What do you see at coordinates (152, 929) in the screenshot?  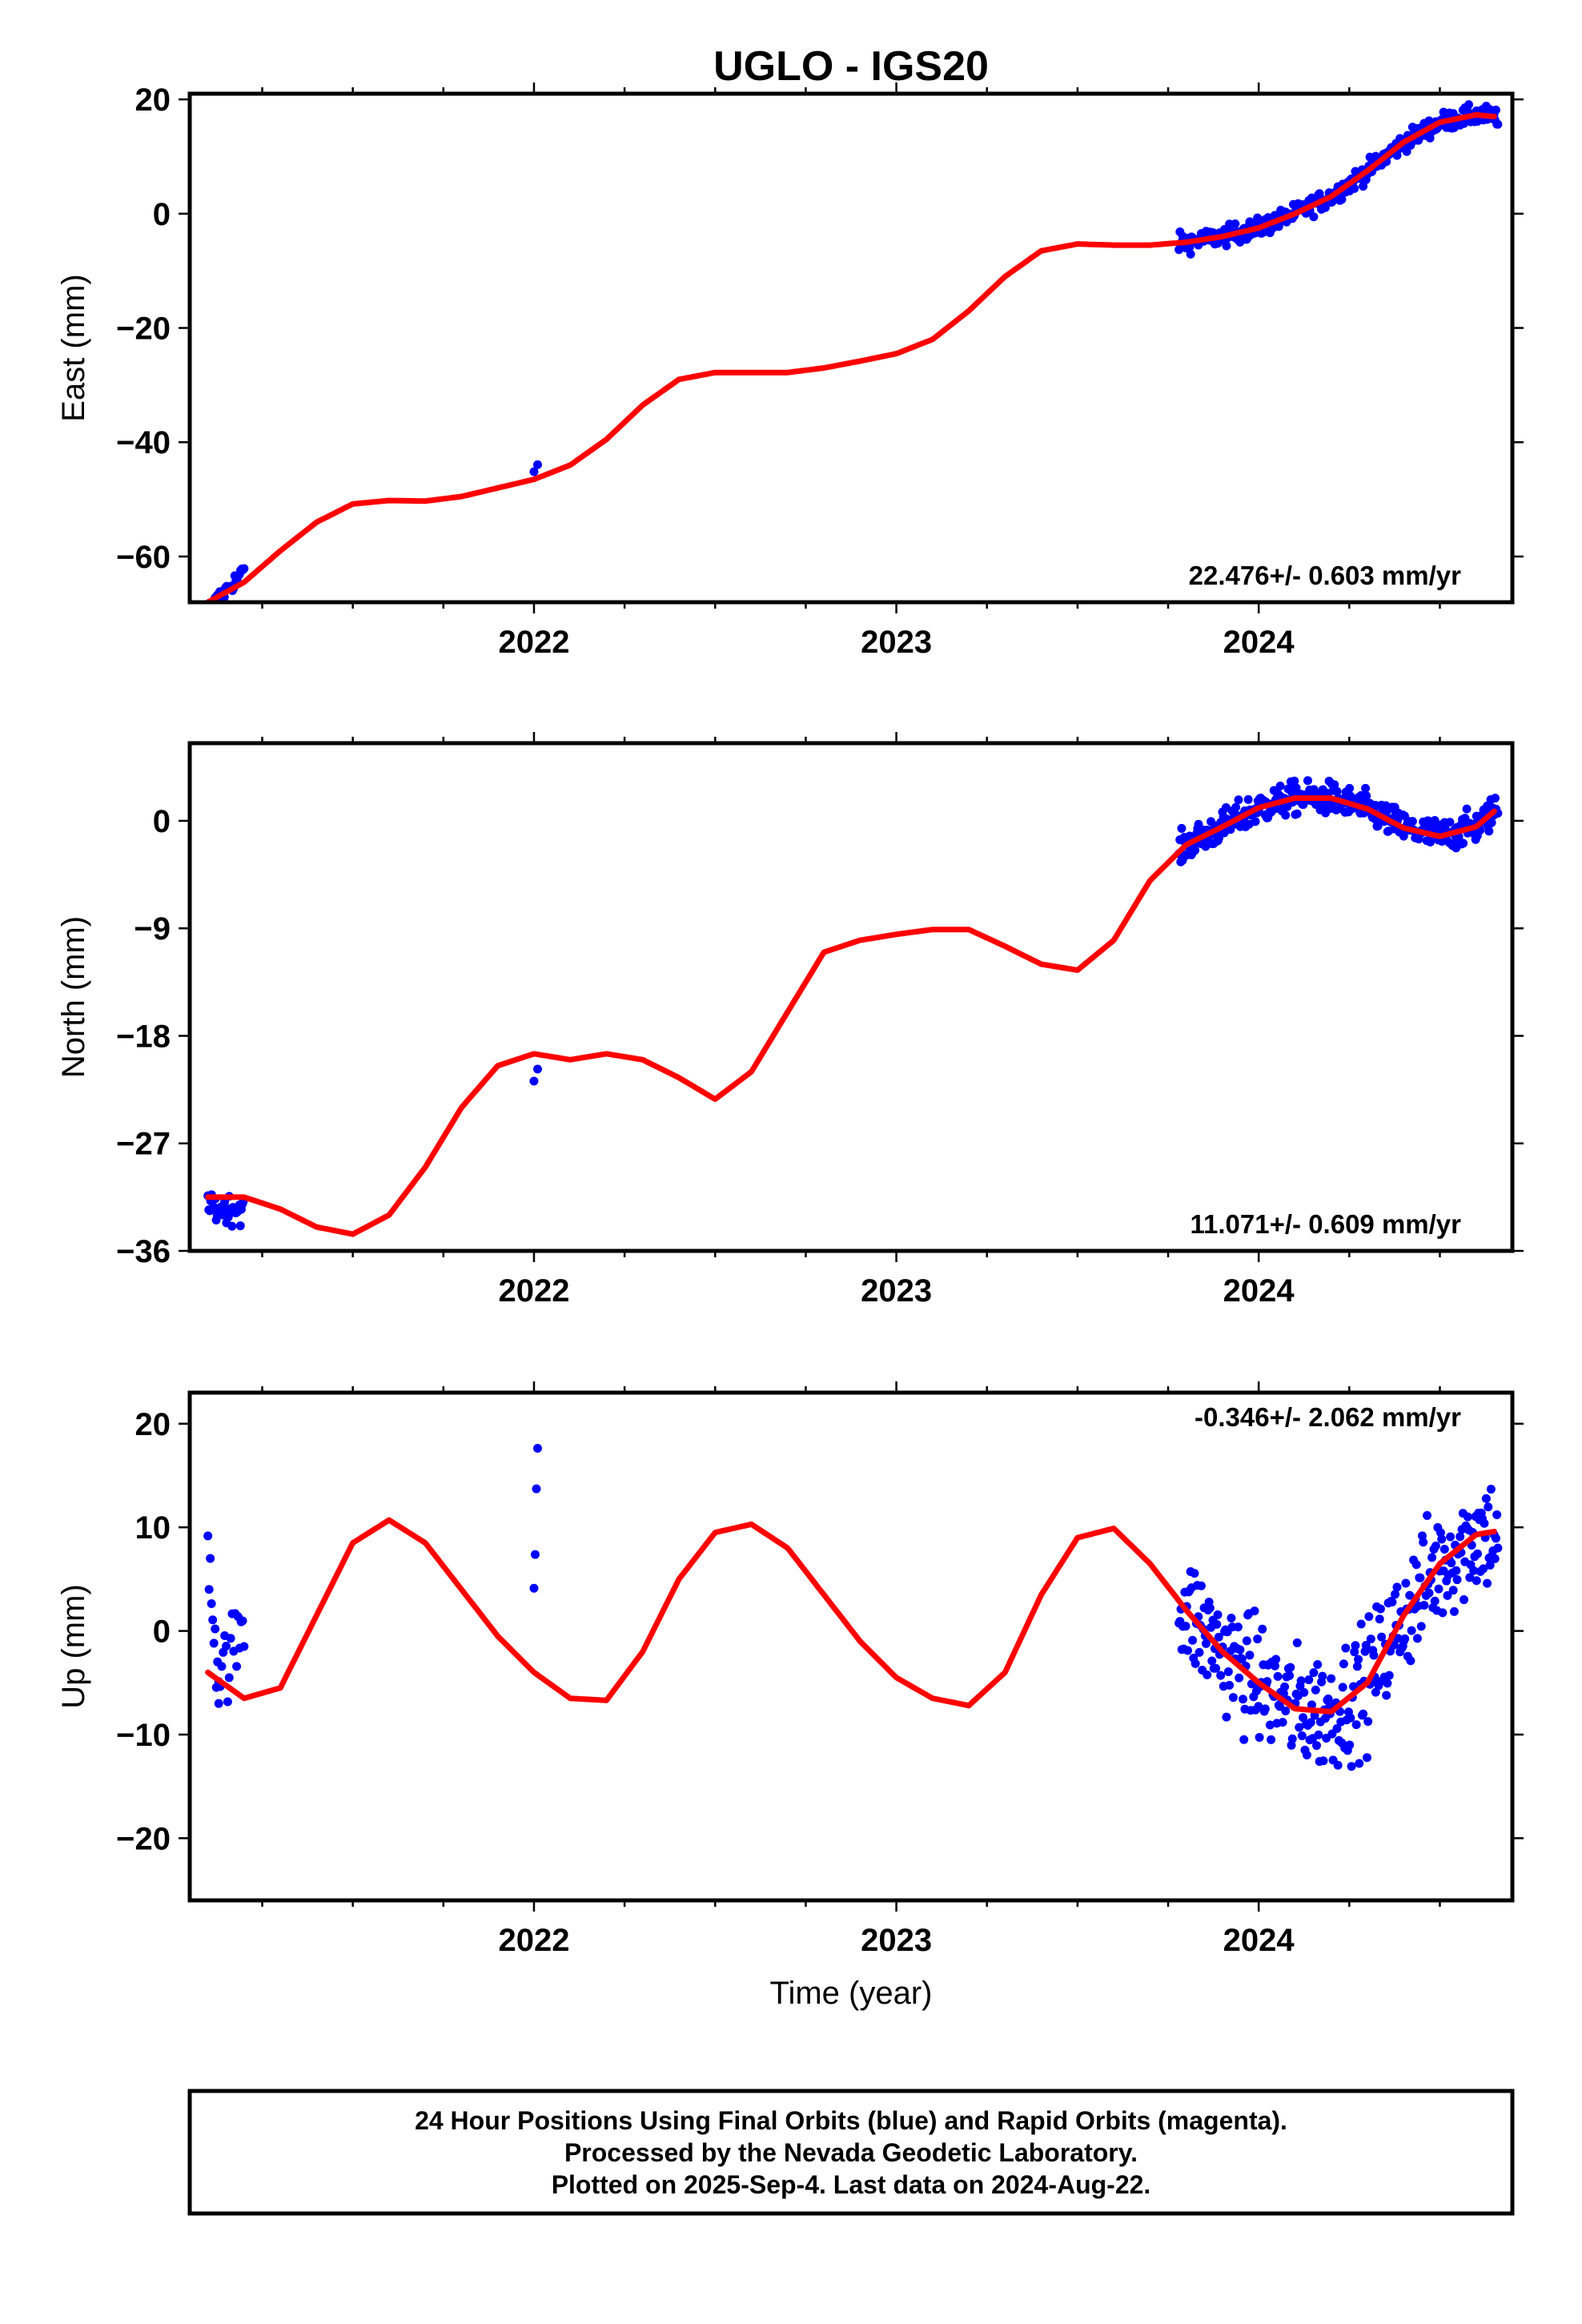 I see `y-tick-label: −9` at bounding box center [152, 929].